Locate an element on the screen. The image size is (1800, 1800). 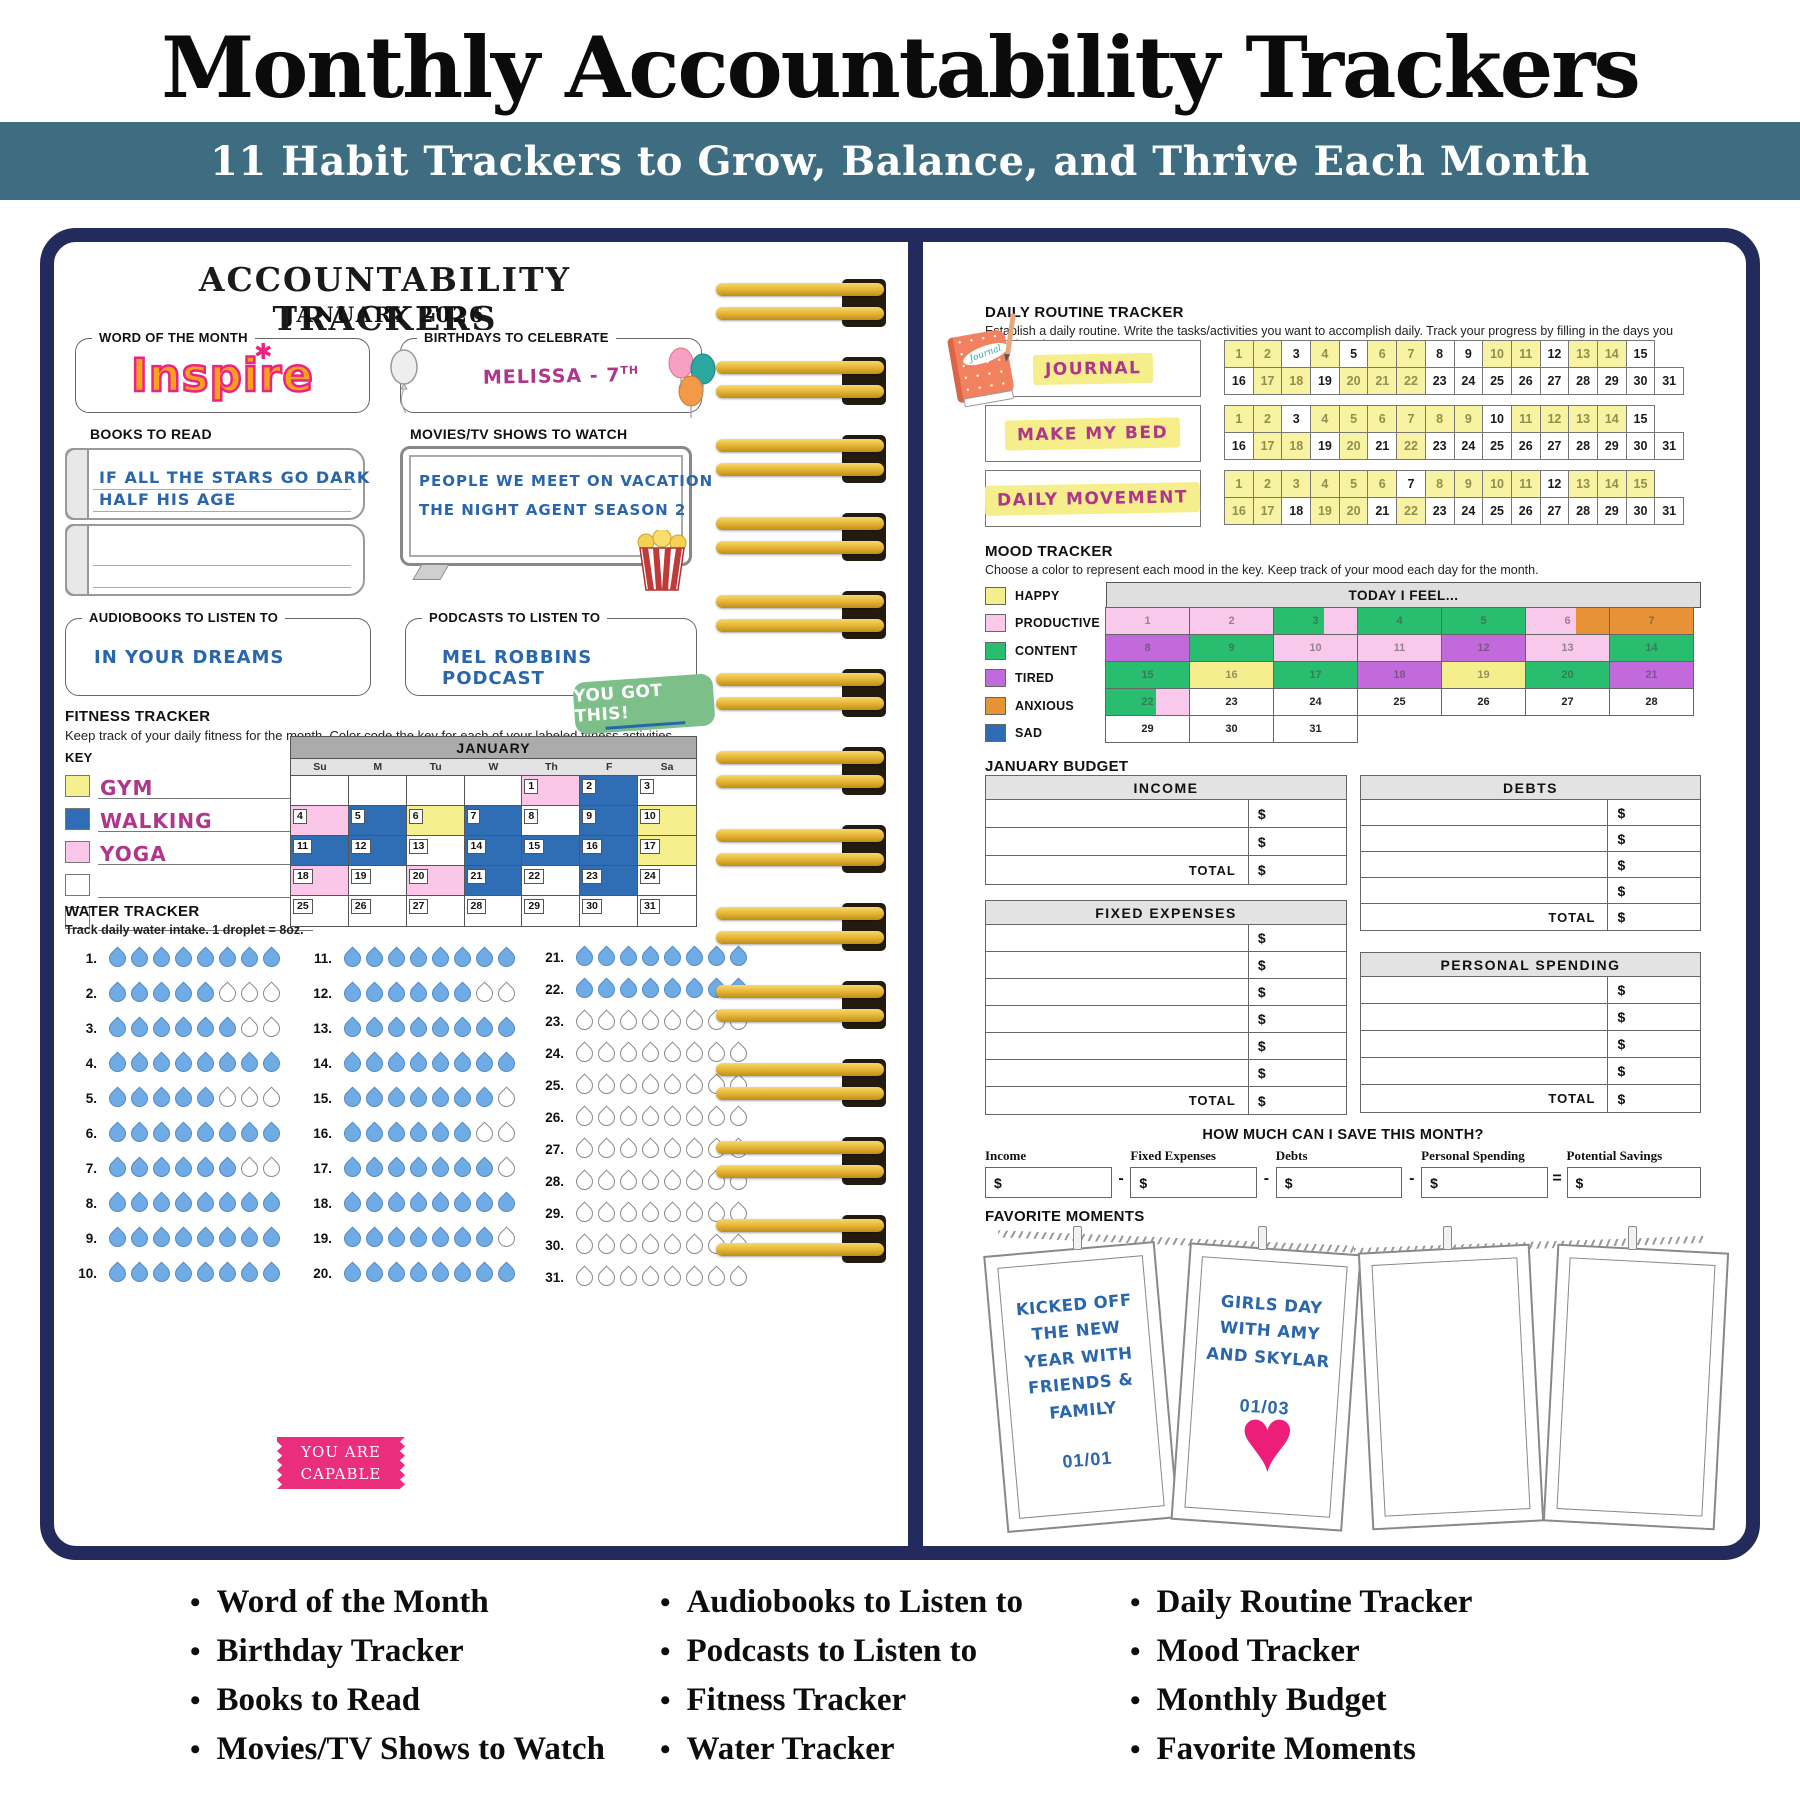
calendar-day-number: 21 is located at coordinates (476, 876).